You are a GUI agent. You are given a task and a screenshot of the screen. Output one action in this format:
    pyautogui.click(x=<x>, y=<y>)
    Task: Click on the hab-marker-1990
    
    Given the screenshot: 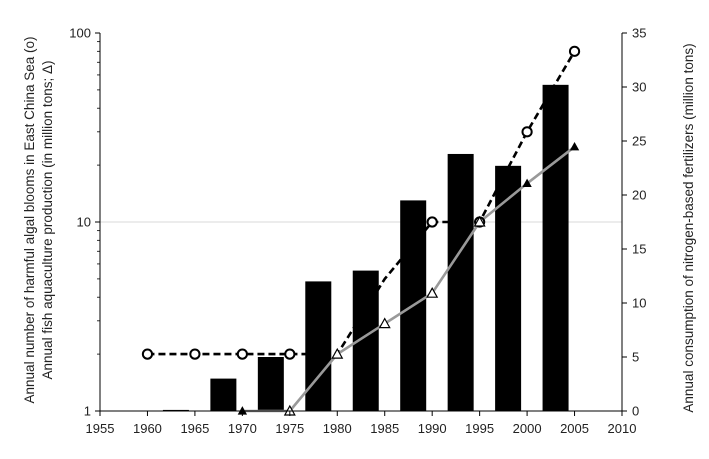 What is the action you would take?
    pyautogui.click(x=432, y=222)
    